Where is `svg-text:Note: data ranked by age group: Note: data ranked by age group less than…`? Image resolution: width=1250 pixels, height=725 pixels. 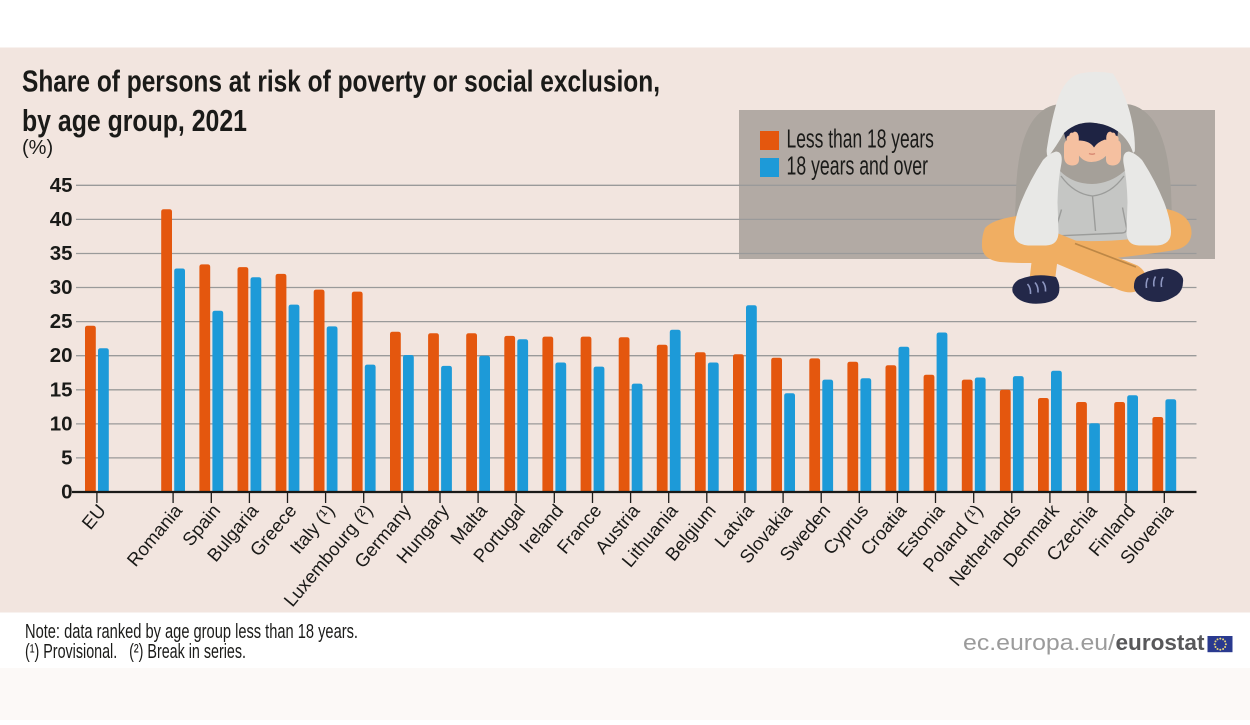
svg-text:Note: data ranked by age group: Note: data ranked by age group less than… is located at coordinates (191, 632).